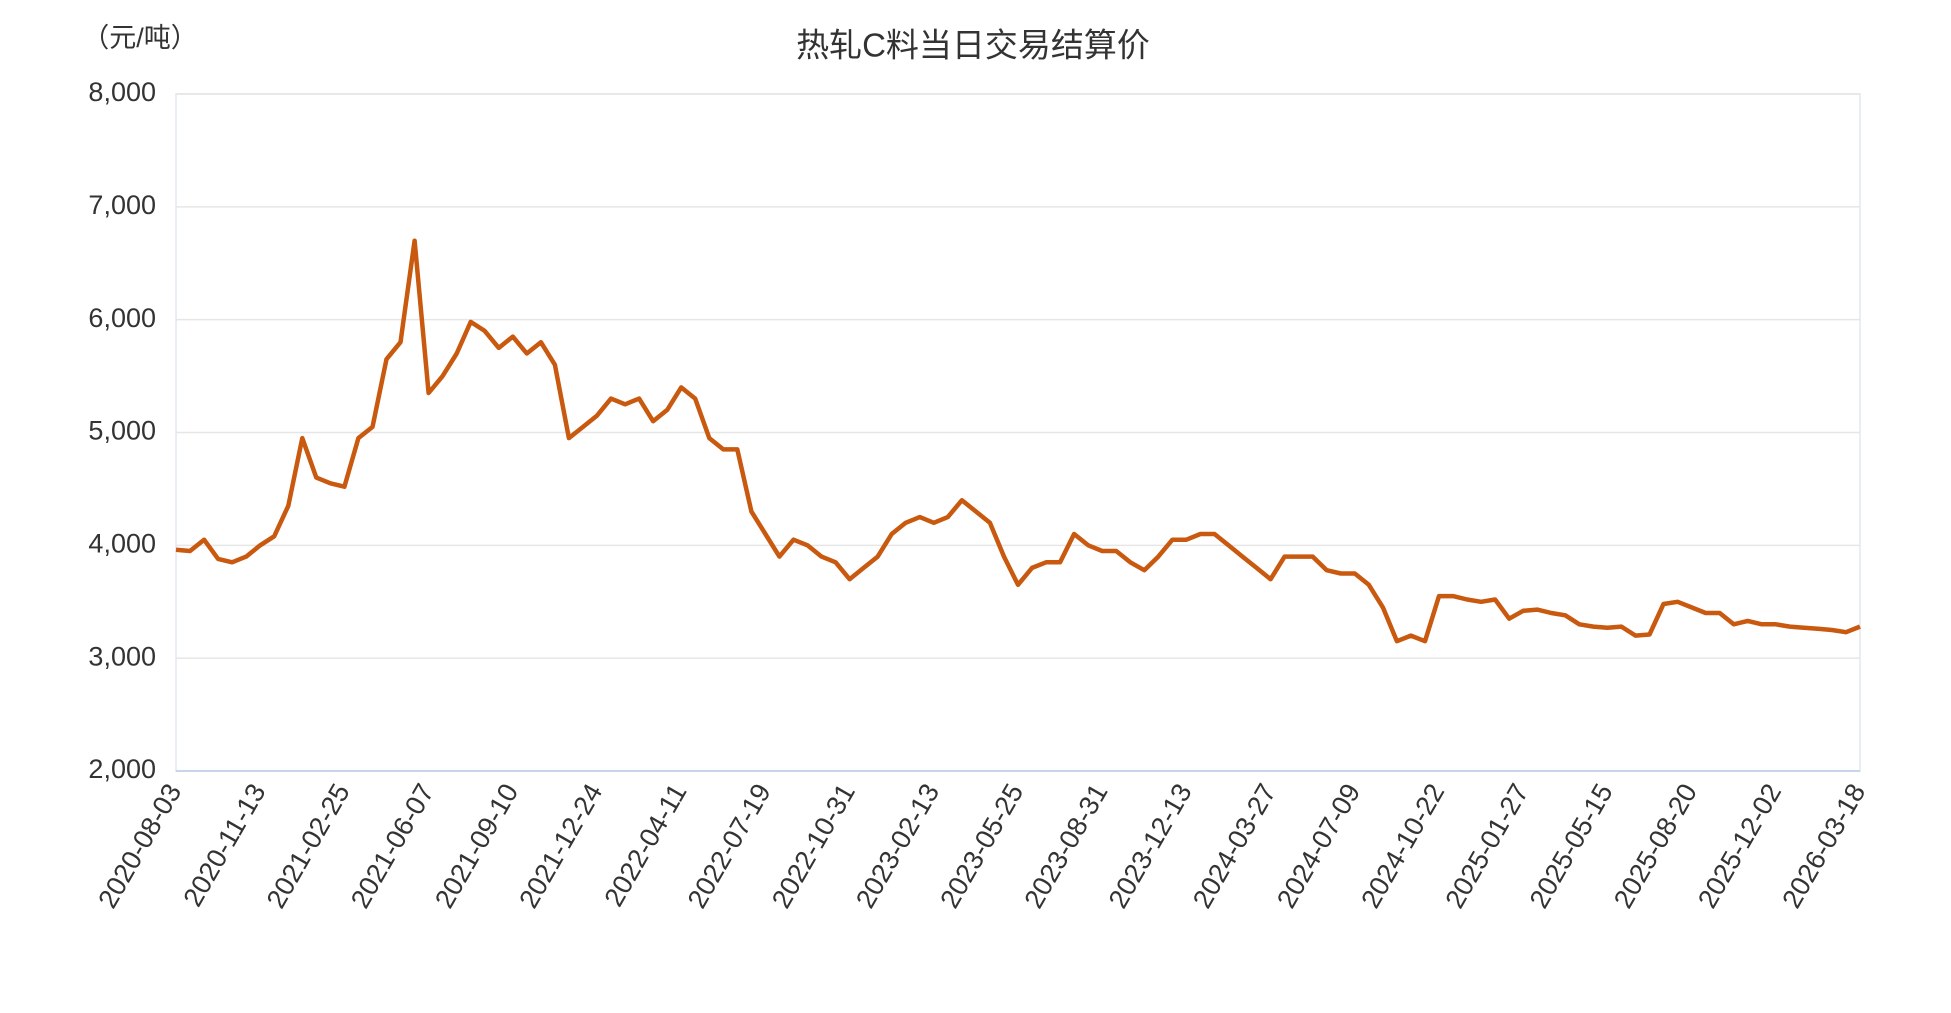  What do you see at coordinates (122, 769) in the screenshot?
I see `y-tick-label: 2,000` at bounding box center [122, 769].